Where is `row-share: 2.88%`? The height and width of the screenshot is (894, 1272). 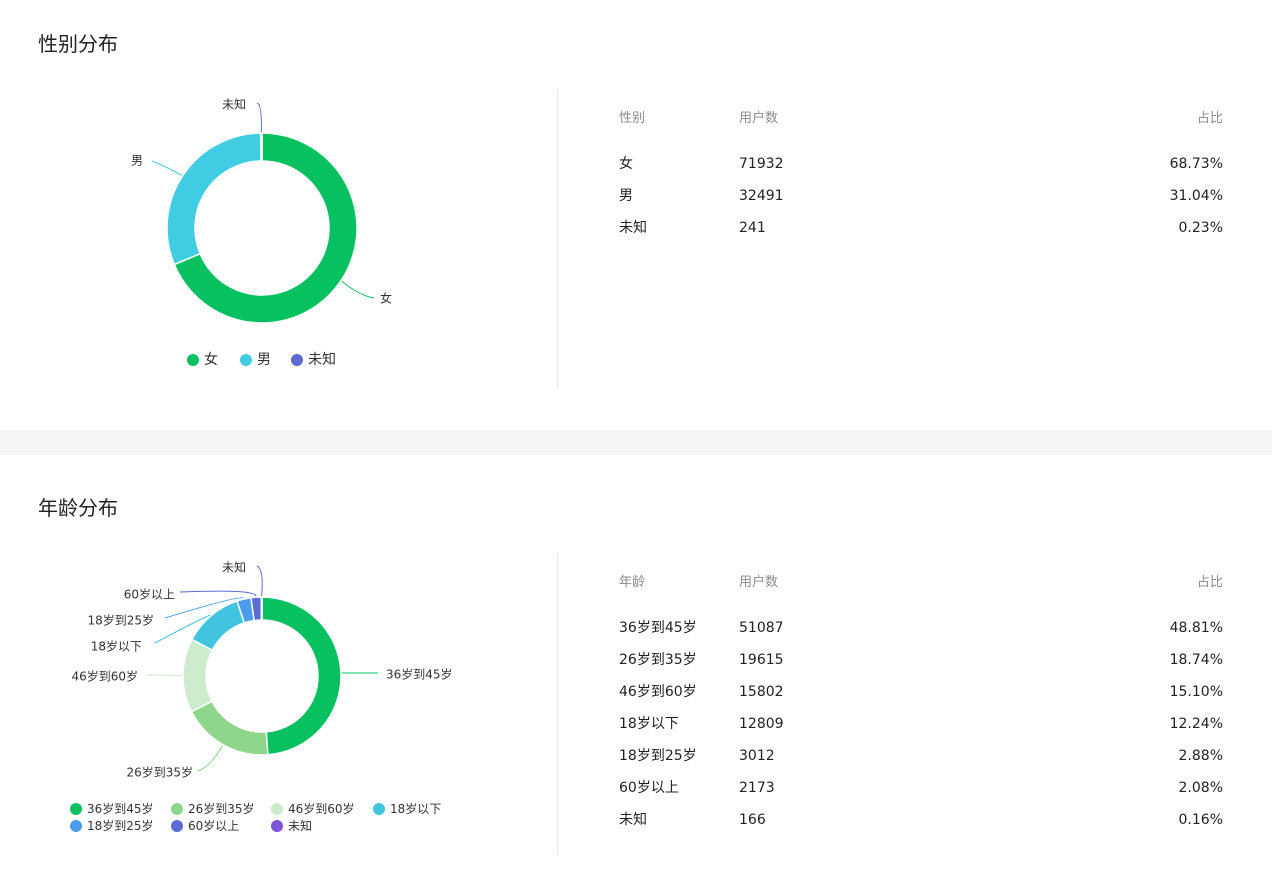
row-share: 2.88% is located at coordinates (1200, 756).